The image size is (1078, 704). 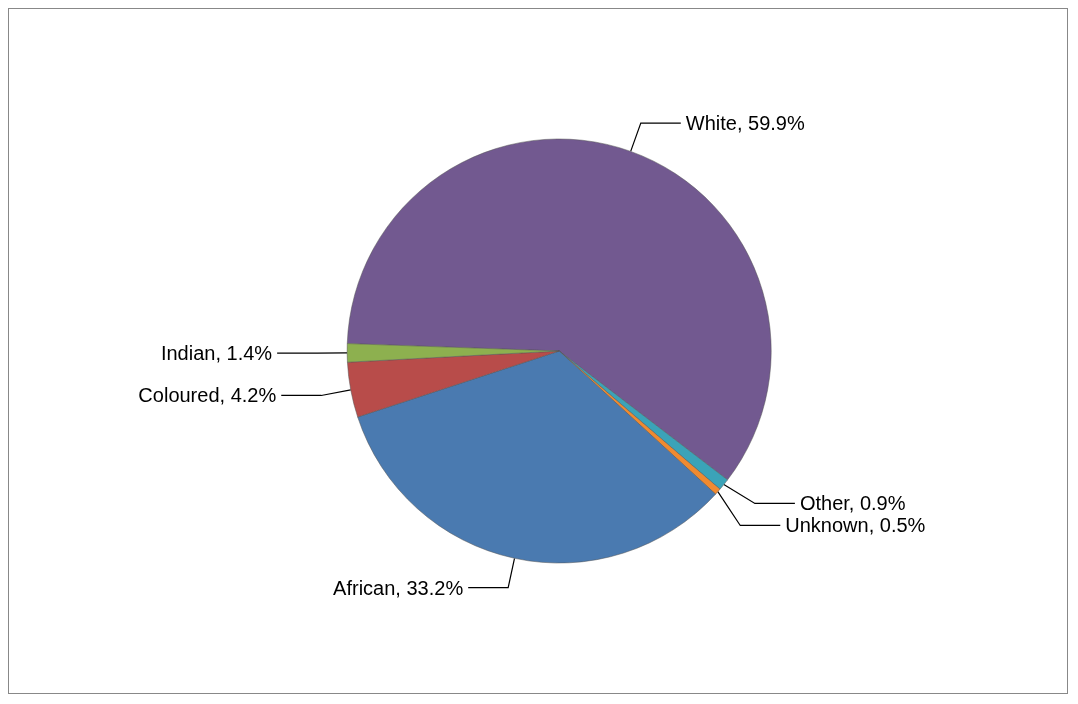 What do you see at coordinates (398, 587) in the screenshot?
I see `slice-label: African, 33.2%` at bounding box center [398, 587].